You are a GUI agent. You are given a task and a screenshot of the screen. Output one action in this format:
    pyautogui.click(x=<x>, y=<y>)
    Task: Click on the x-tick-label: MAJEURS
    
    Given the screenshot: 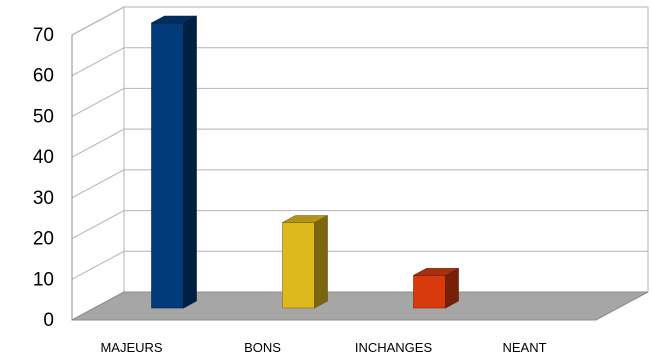 What is the action you would take?
    pyautogui.click(x=131, y=347)
    